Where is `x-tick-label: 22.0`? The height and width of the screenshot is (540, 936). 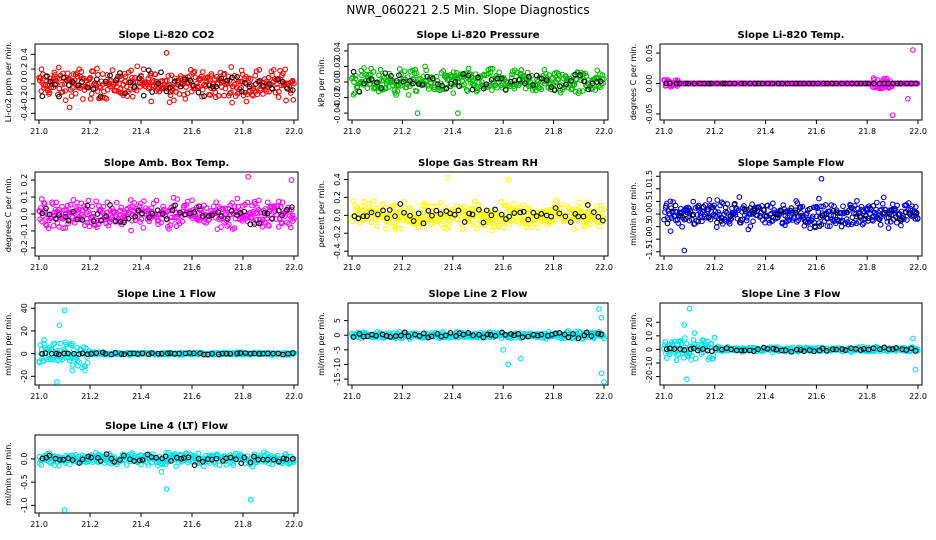 x-tick-label: 22.0 is located at coordinates (604, 267).